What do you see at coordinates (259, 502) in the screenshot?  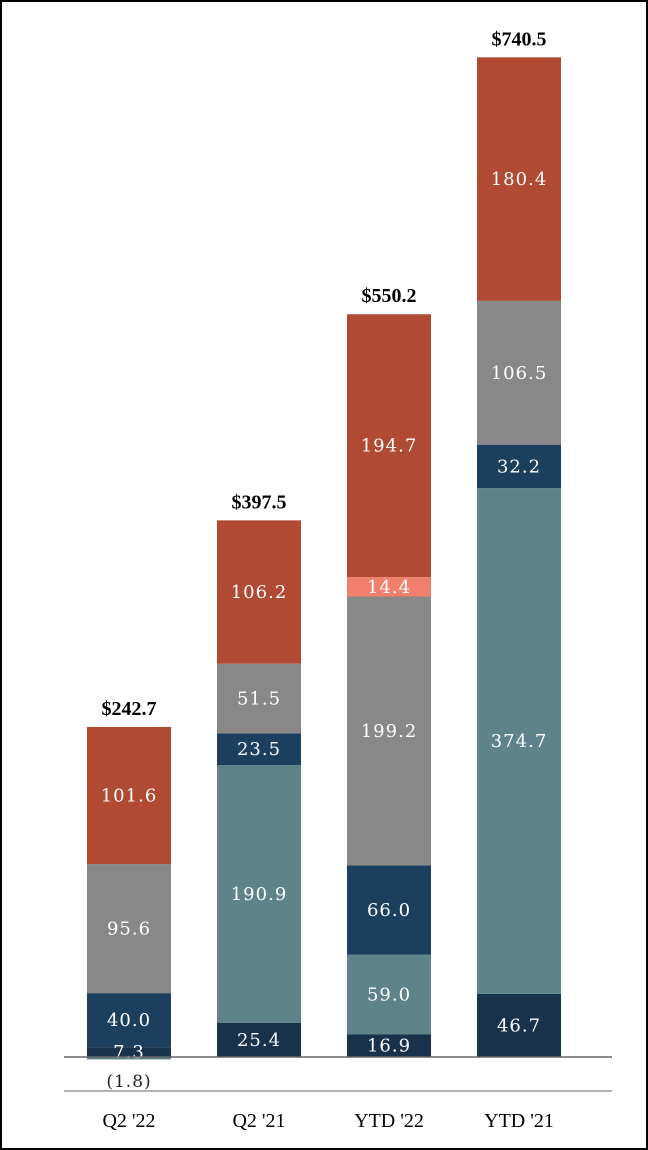 I see `total-label-1: $397.5` at bounding box center [259, 502].